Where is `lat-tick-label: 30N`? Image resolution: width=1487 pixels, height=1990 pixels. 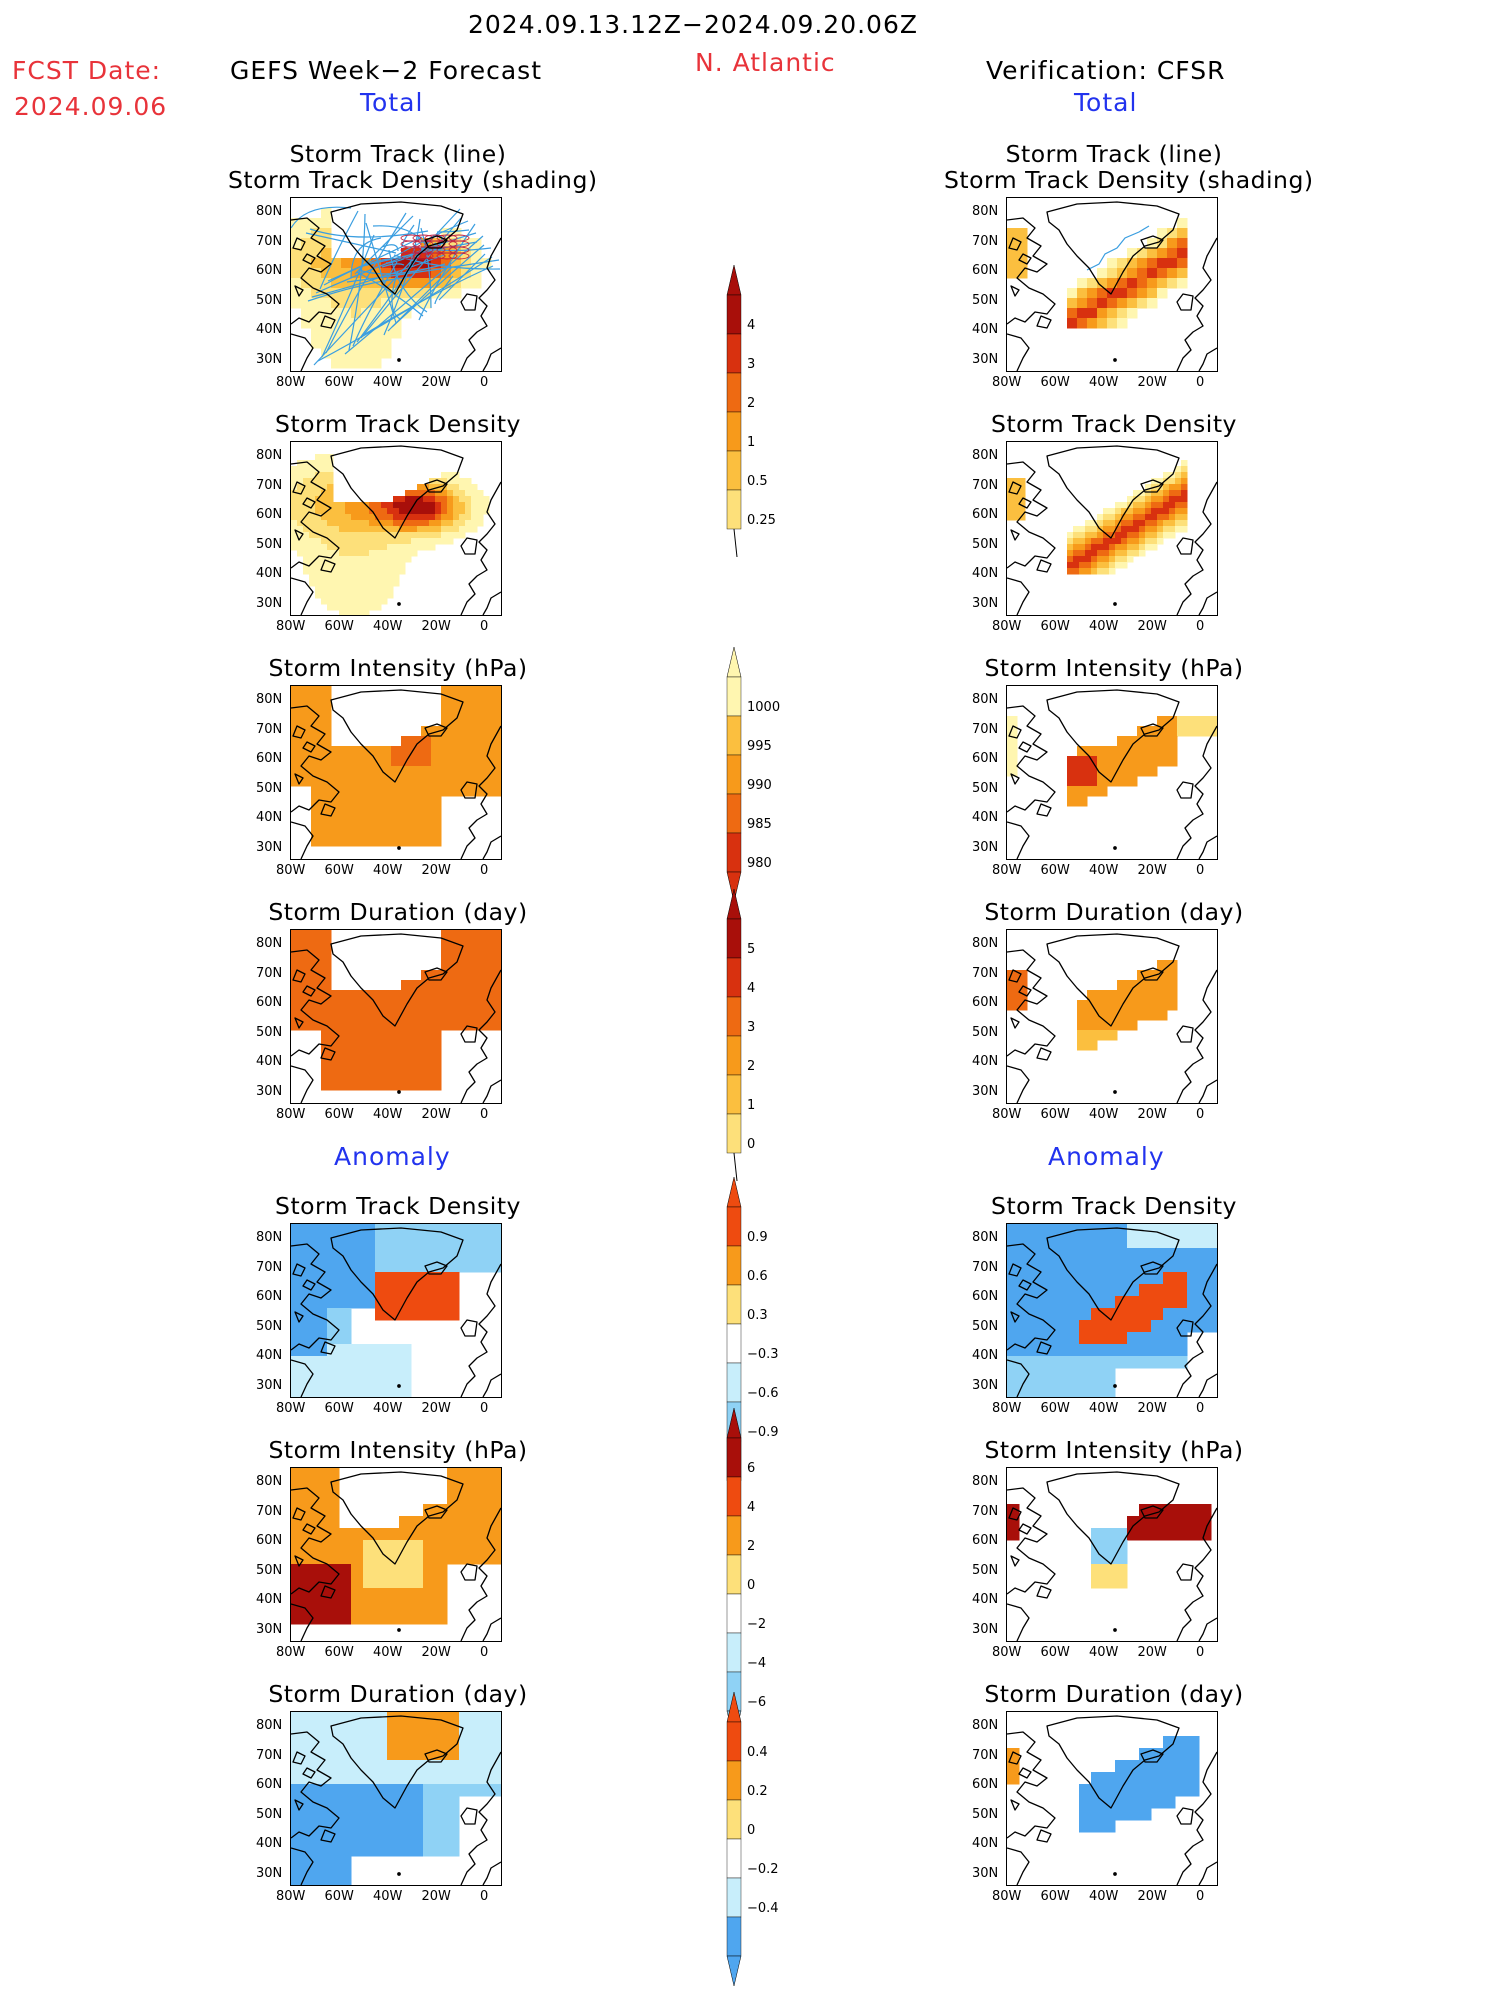 lat-tick-label: 30N is located at coordinates (985, 1091).